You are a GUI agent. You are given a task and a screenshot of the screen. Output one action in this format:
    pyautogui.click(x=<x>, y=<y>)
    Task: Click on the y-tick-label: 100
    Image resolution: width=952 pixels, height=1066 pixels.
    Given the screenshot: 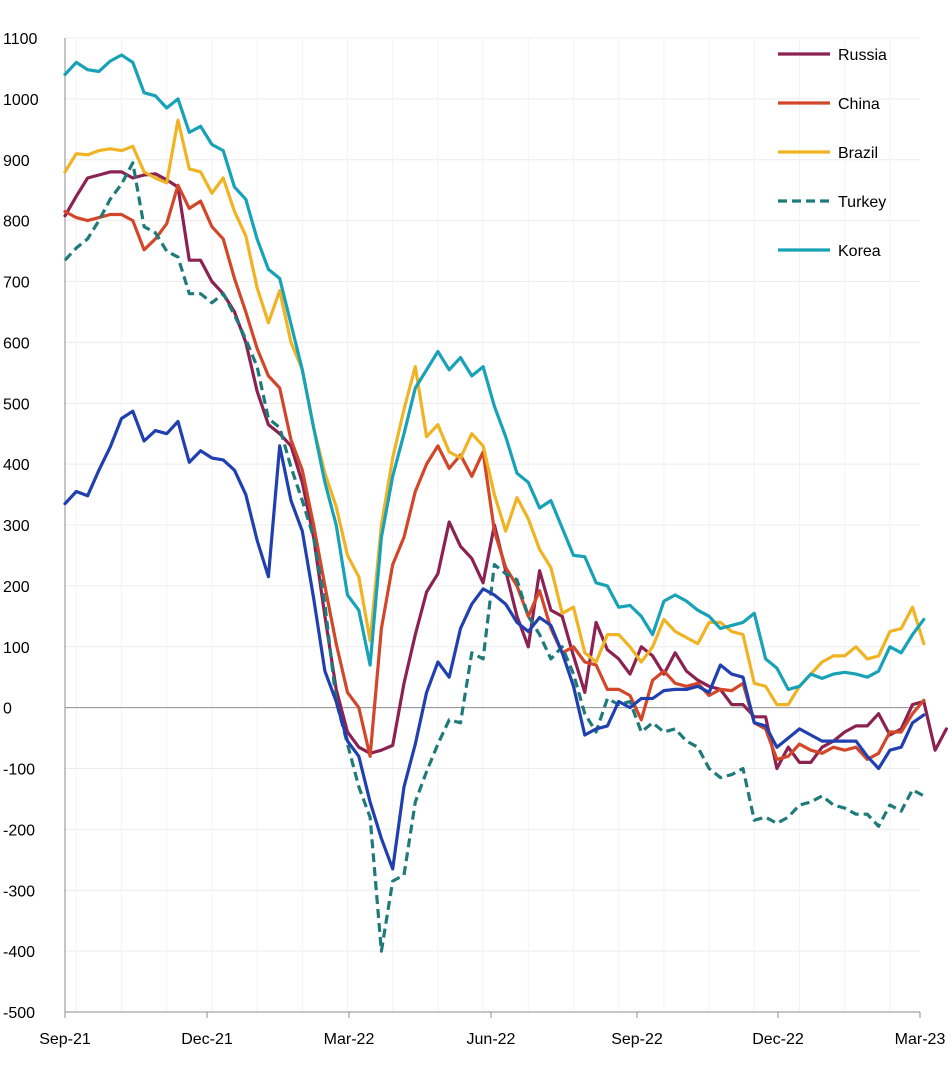 What is the action you would take?
    pyautogui.click(x=16, y=648)
    